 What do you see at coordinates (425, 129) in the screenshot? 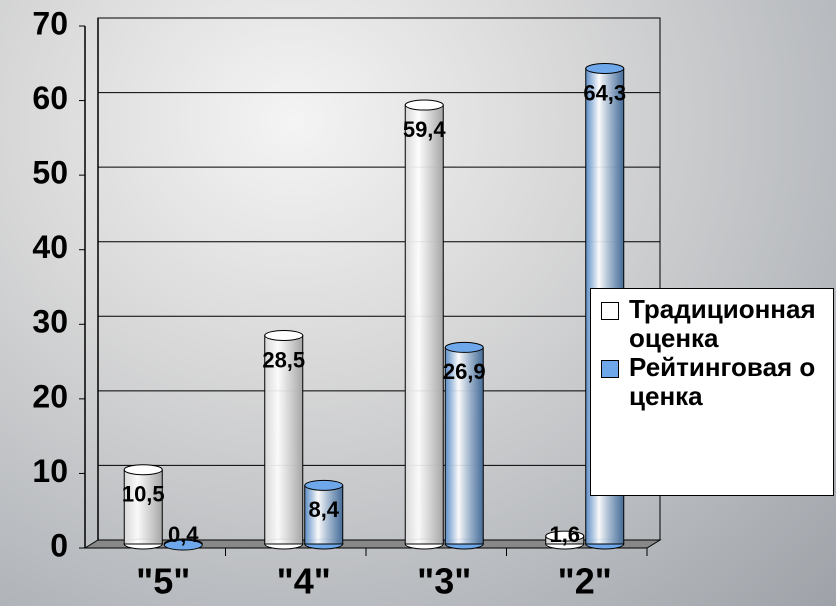
I see `data-label: 59,4` at bounding box center [425, 129].